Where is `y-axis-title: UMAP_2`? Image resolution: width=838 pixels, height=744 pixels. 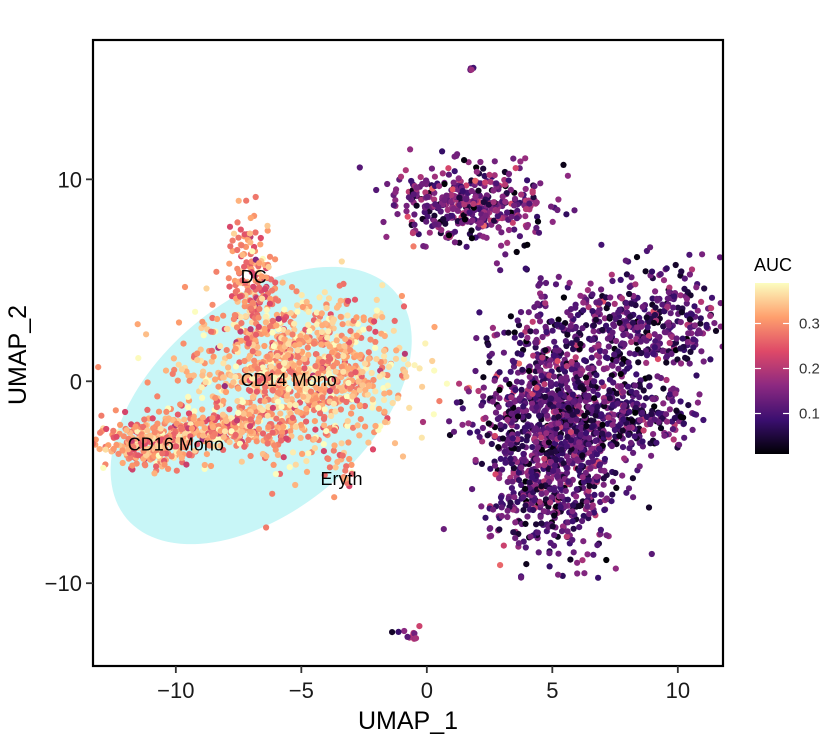 y-axis-title: UMAP_2 is located at coordinates (18, 355).